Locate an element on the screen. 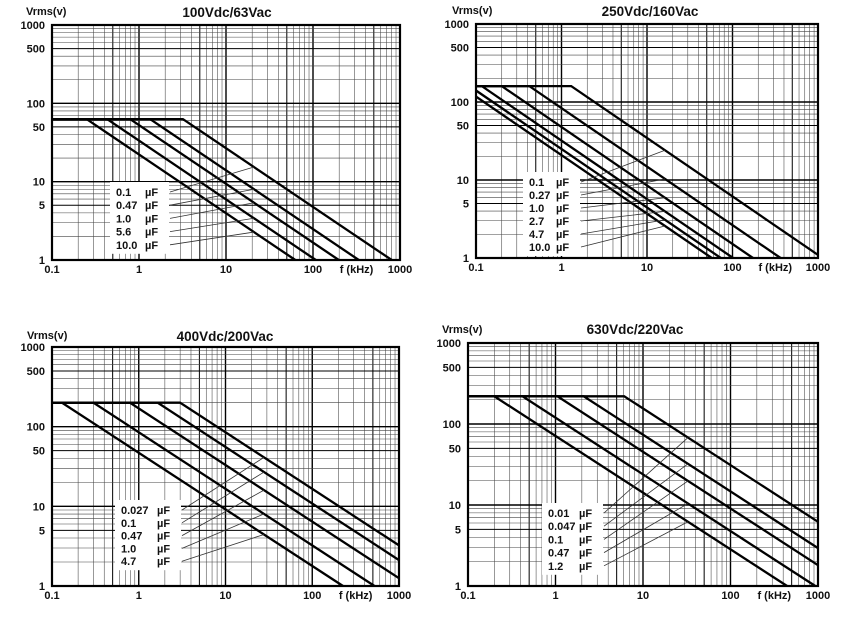 The image size is (841, 621). y-axis-label: Vrms(v) is located at coordinates (47, 336).